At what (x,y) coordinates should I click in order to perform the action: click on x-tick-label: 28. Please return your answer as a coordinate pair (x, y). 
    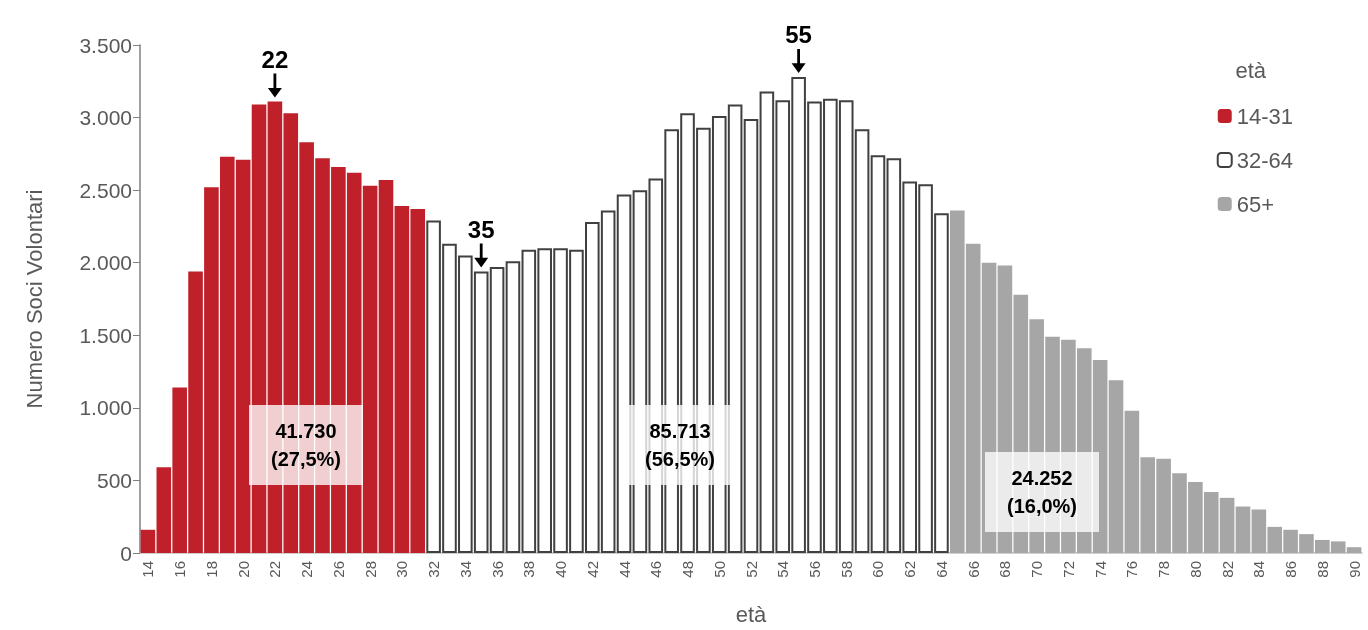
    Looking at the image, I should click on (370, 569).